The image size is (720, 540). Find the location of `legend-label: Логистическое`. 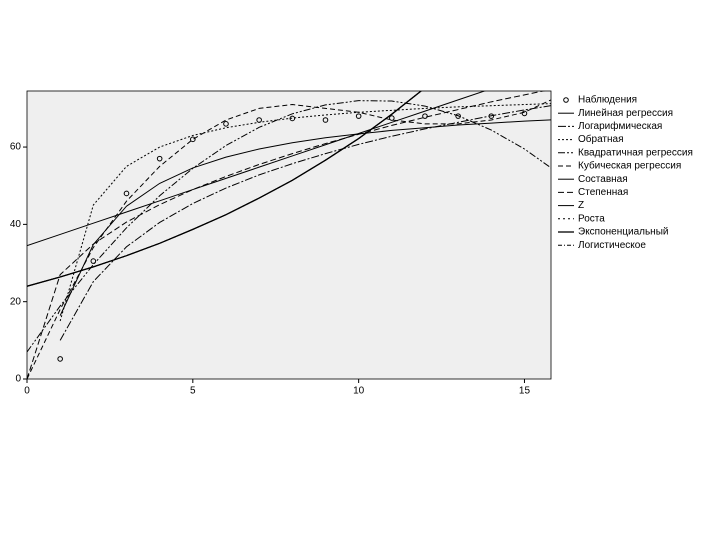

legend-label: Логистическое is located at coordinates (612, 245).